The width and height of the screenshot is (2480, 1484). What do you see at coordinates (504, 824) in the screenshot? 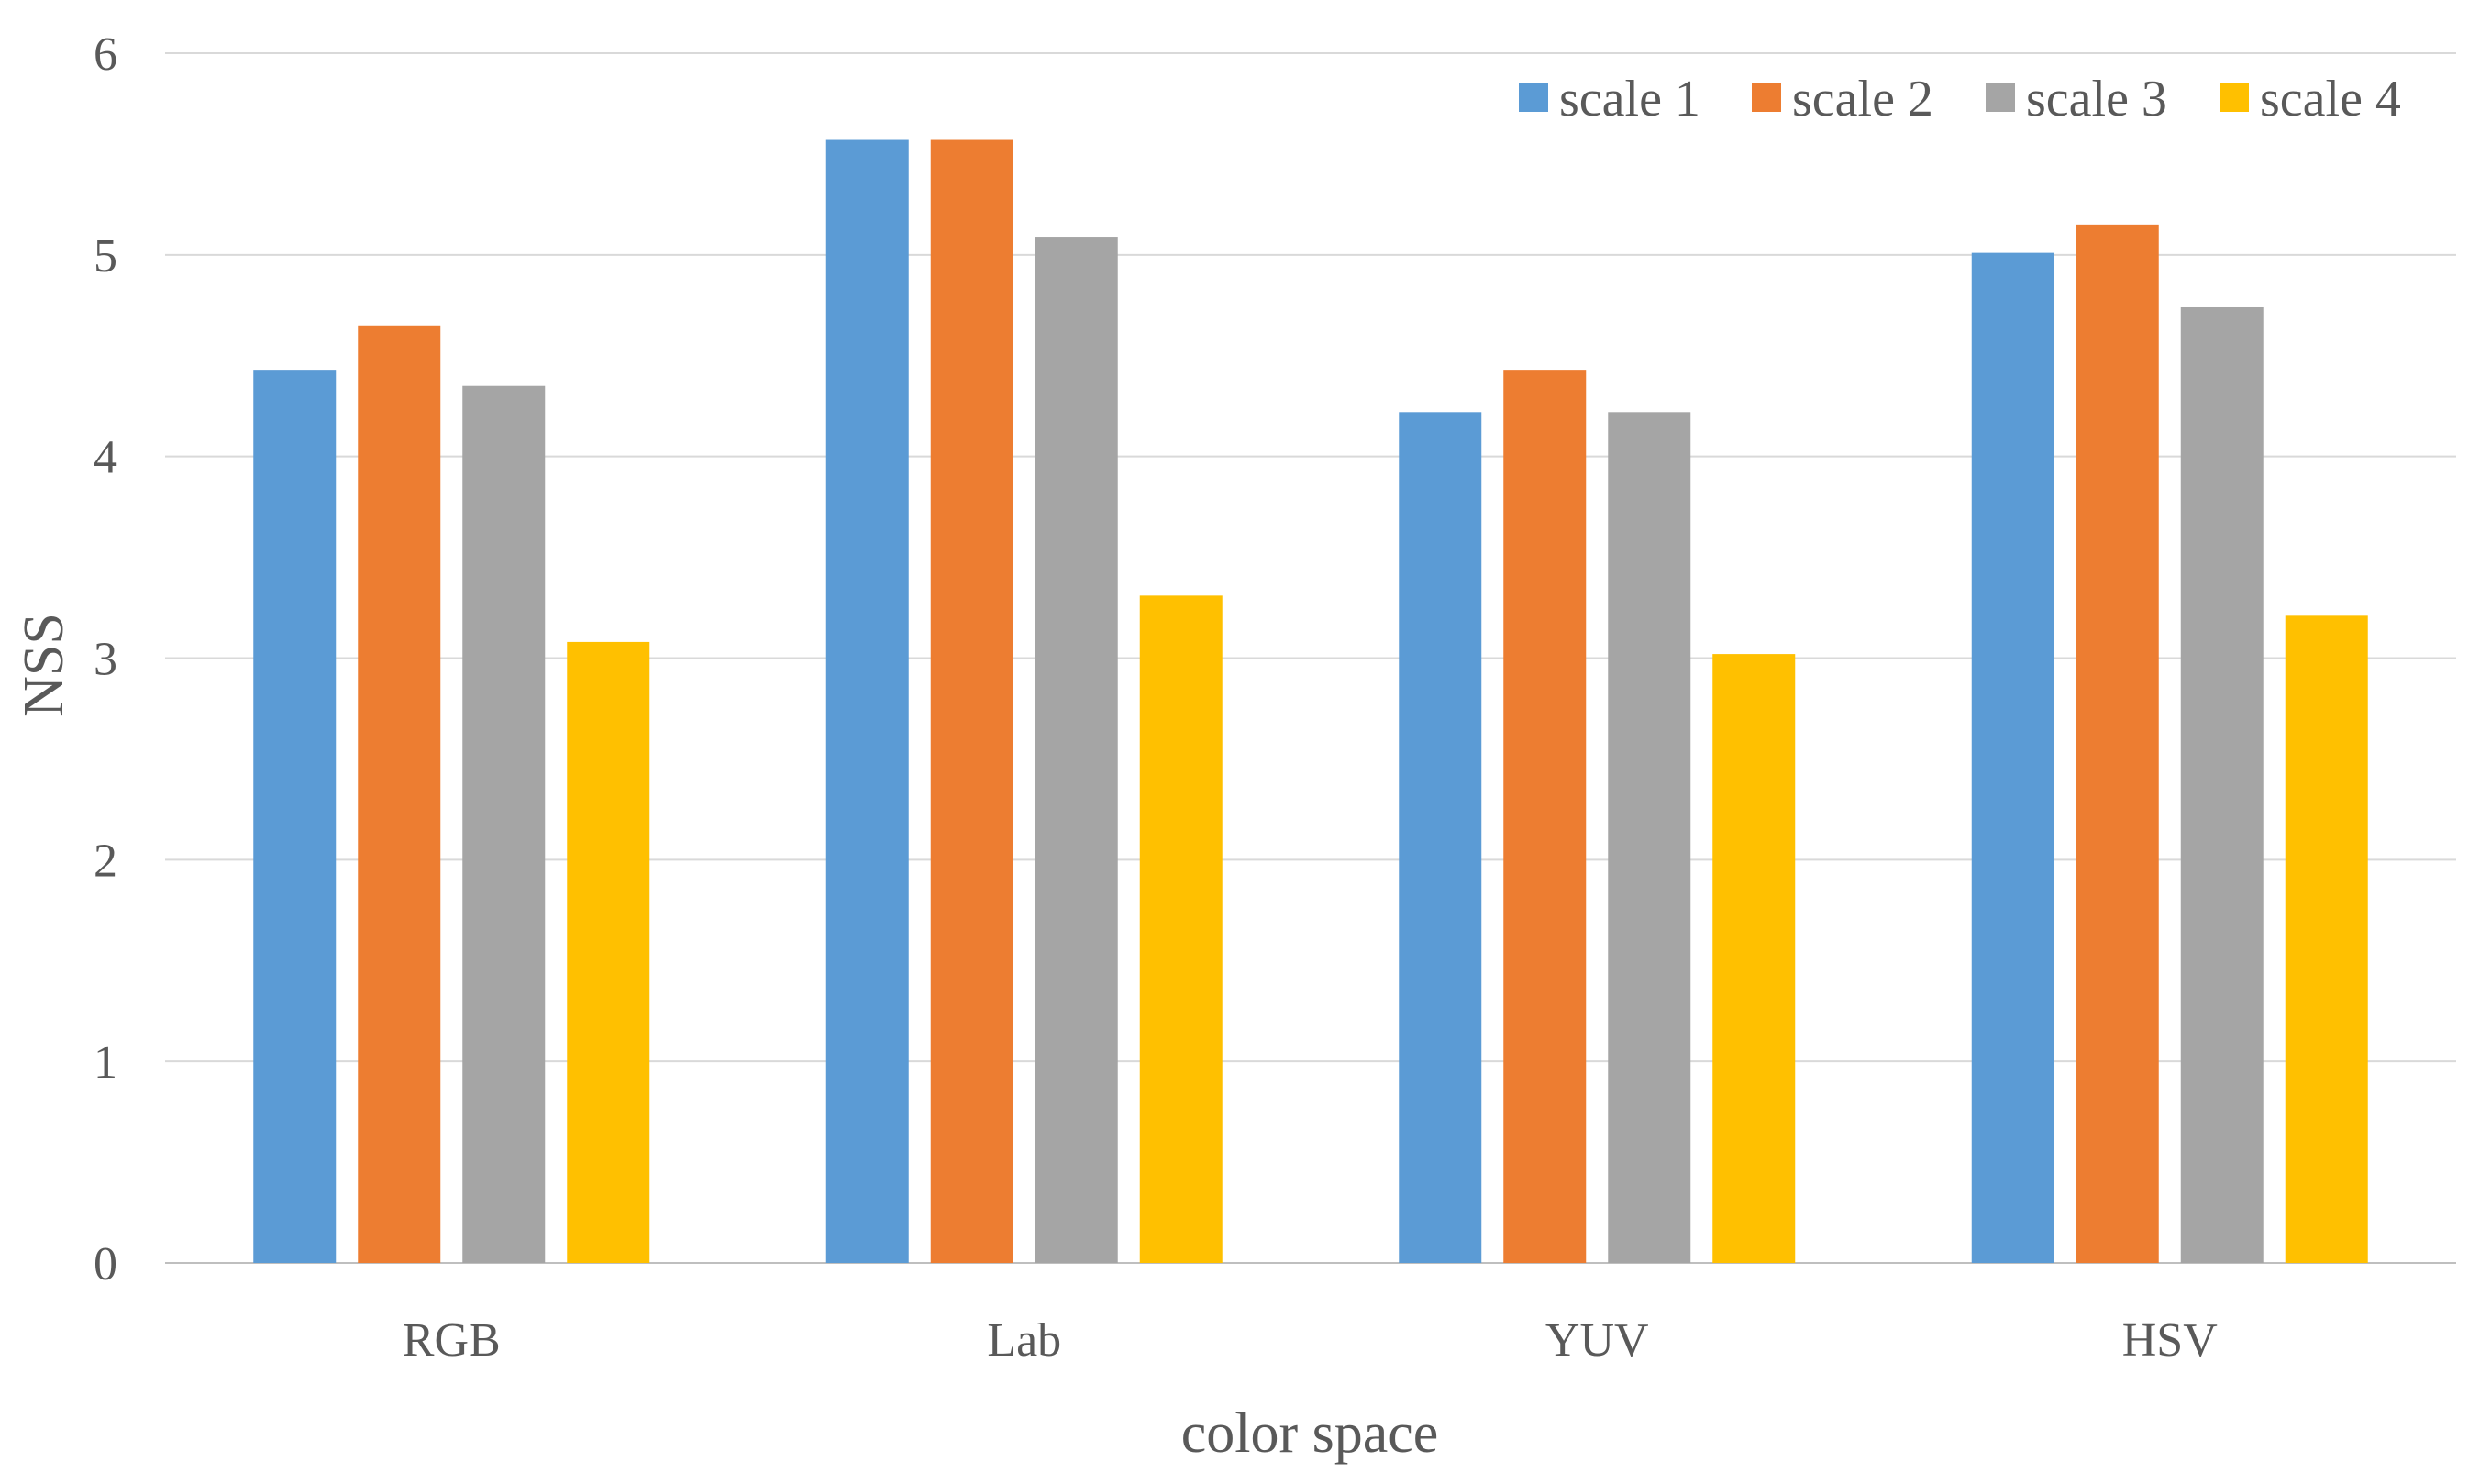
I see `bar-scale-3-RGB` at bounding box center [504, 824].